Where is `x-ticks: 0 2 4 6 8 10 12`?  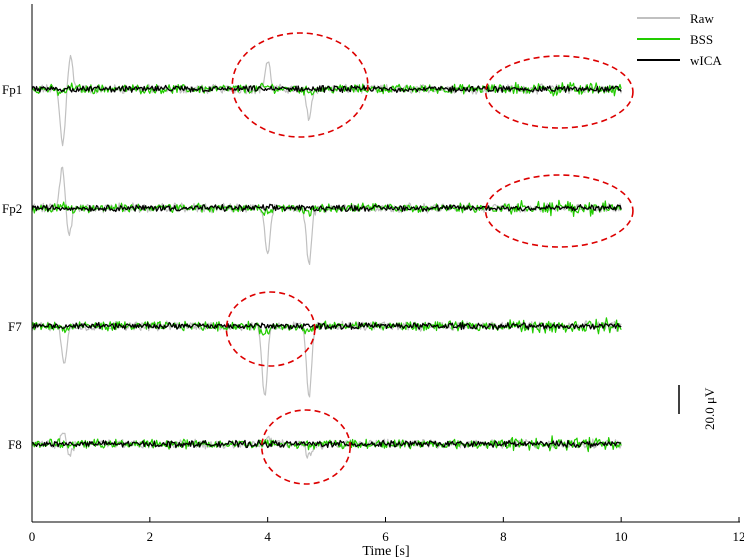
x-ticks: 0 2 4 6 8 10 12 is located at coordinates (386, 530).